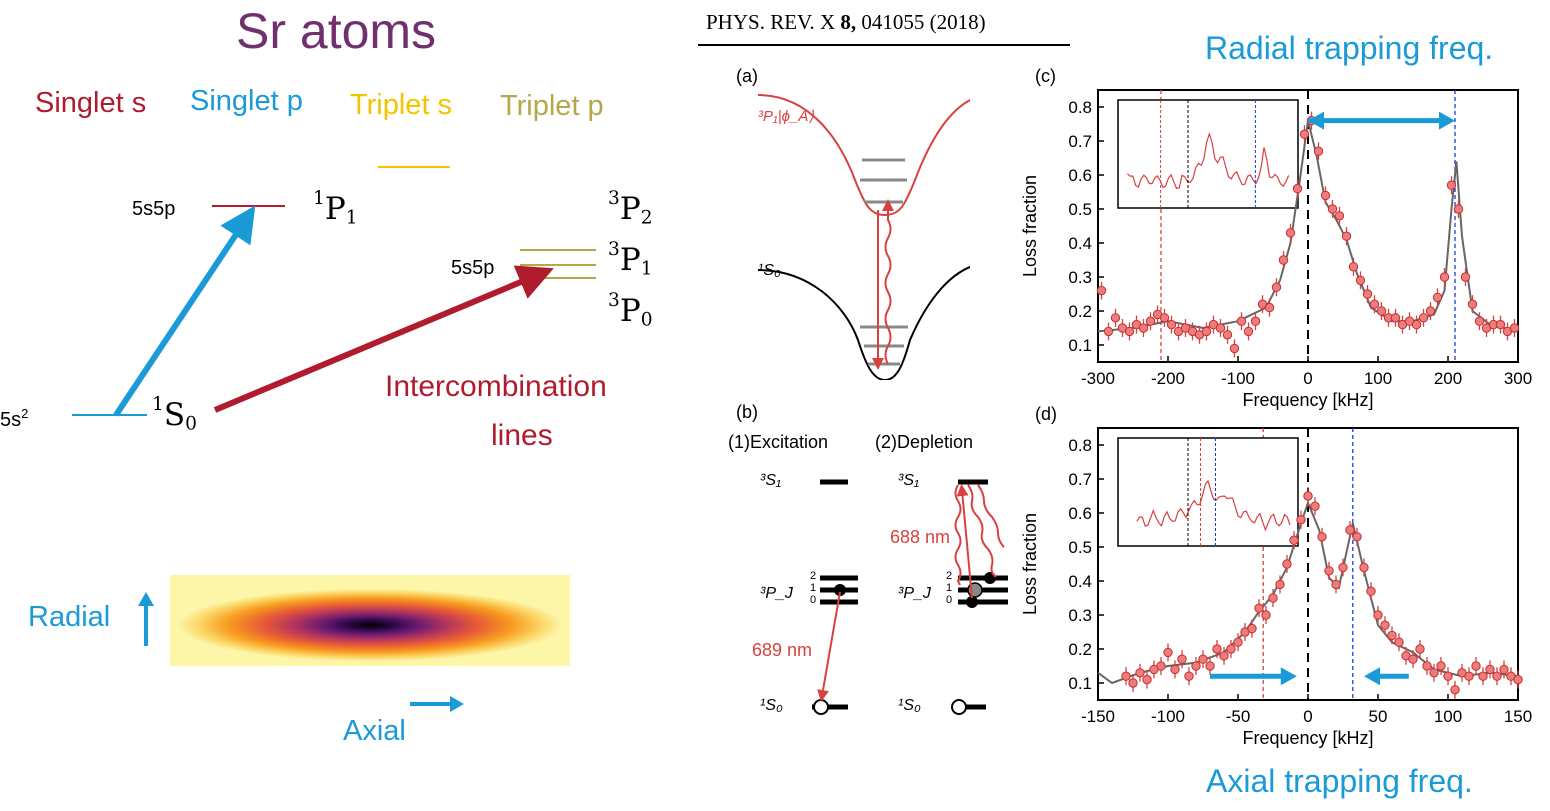 Image resolution: width=1550 pixels, height=811 pixels. Describe the element at coordinates (473, 268) in the screenshot. I see `triplet-config-label: 5s5p` at that location.